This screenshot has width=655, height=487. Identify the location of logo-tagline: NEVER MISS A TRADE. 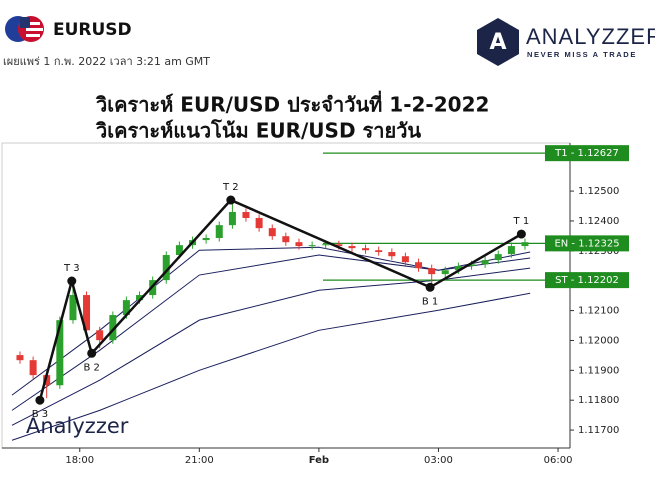
(582, 54).